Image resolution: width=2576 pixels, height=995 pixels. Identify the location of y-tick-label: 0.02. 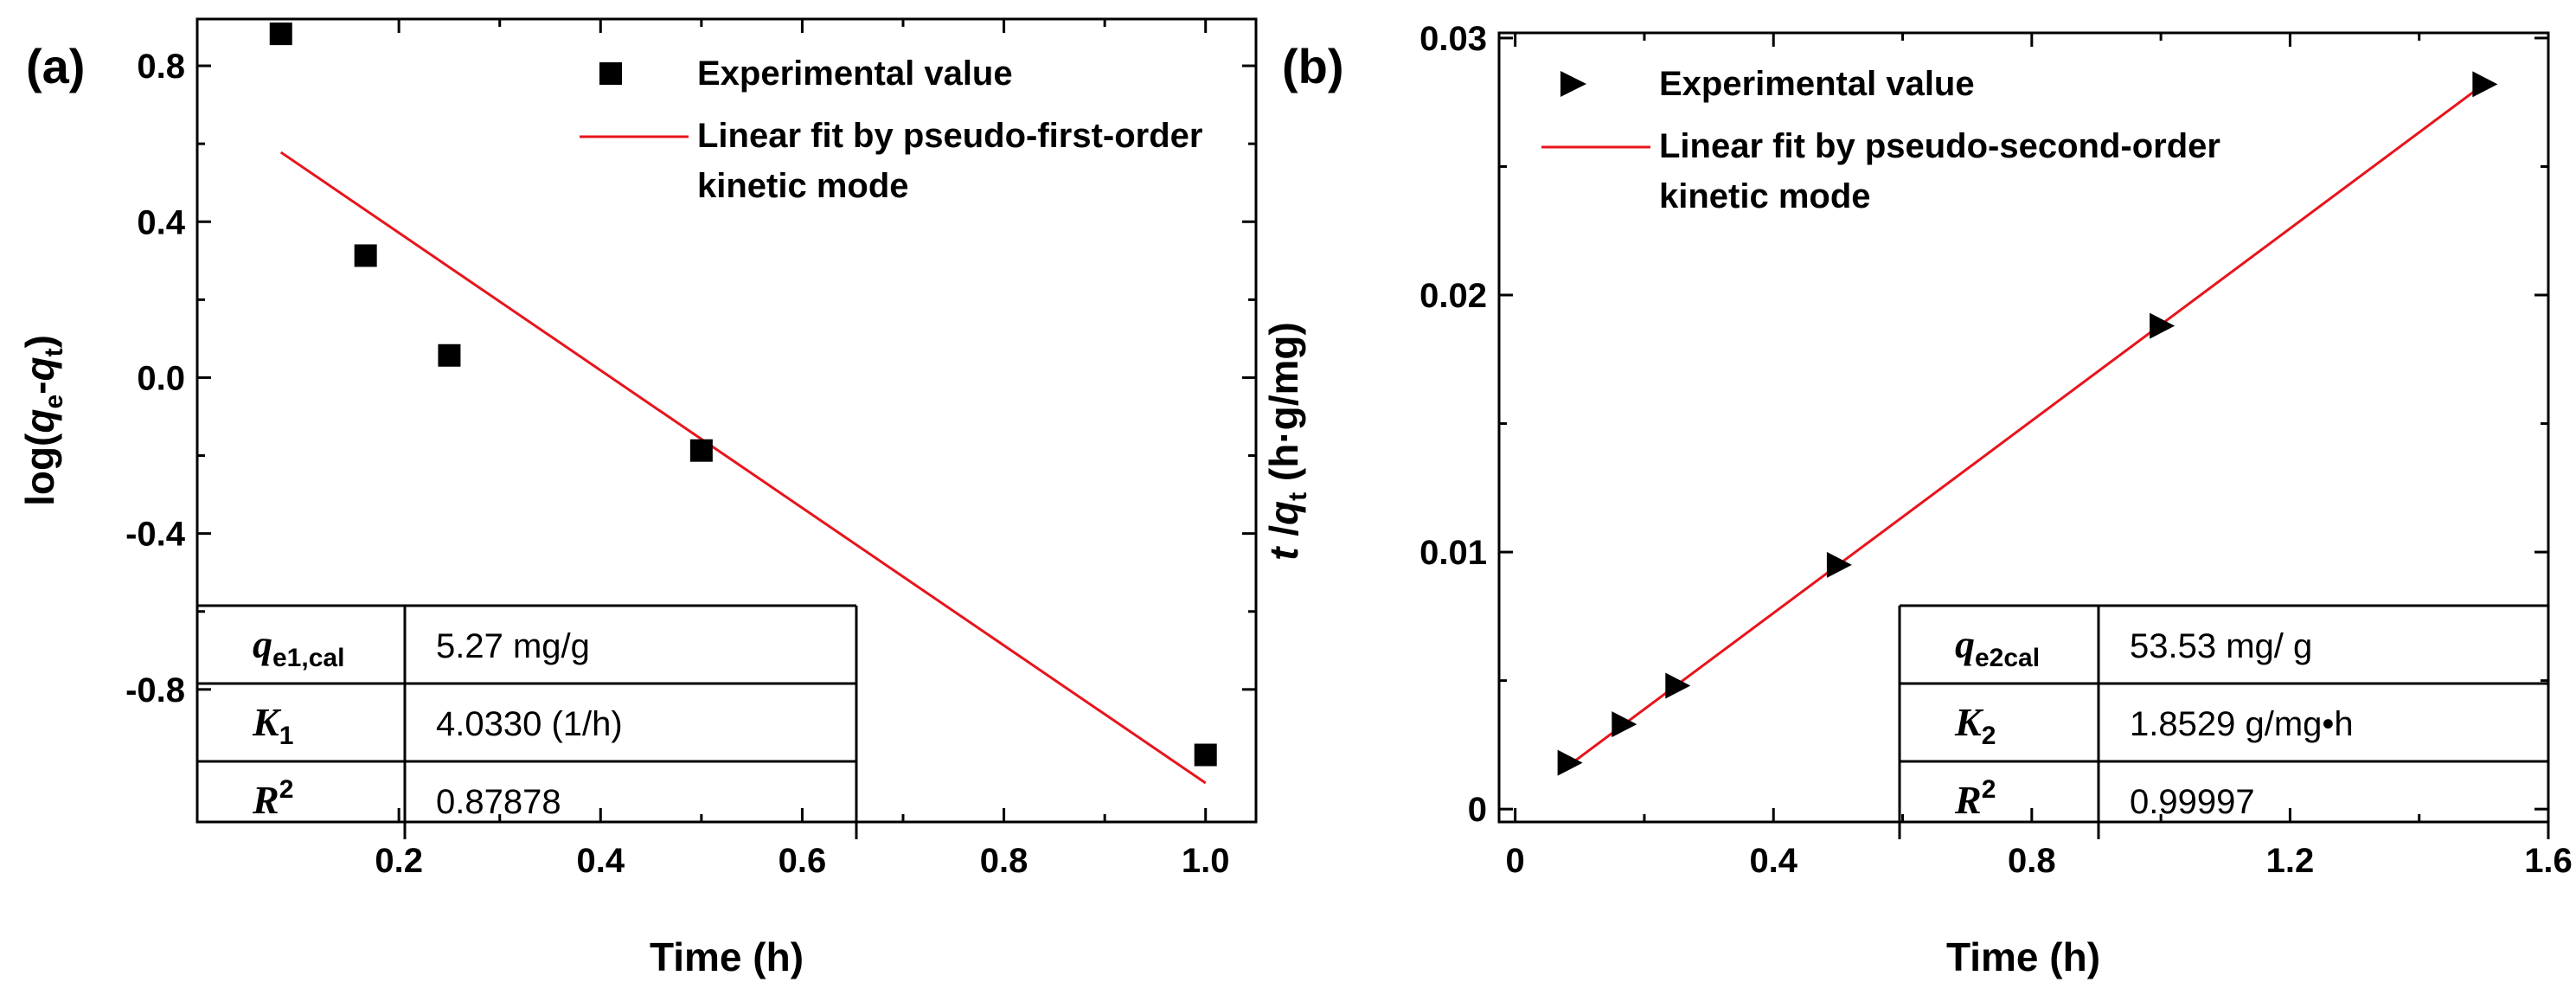
(1453, 296).